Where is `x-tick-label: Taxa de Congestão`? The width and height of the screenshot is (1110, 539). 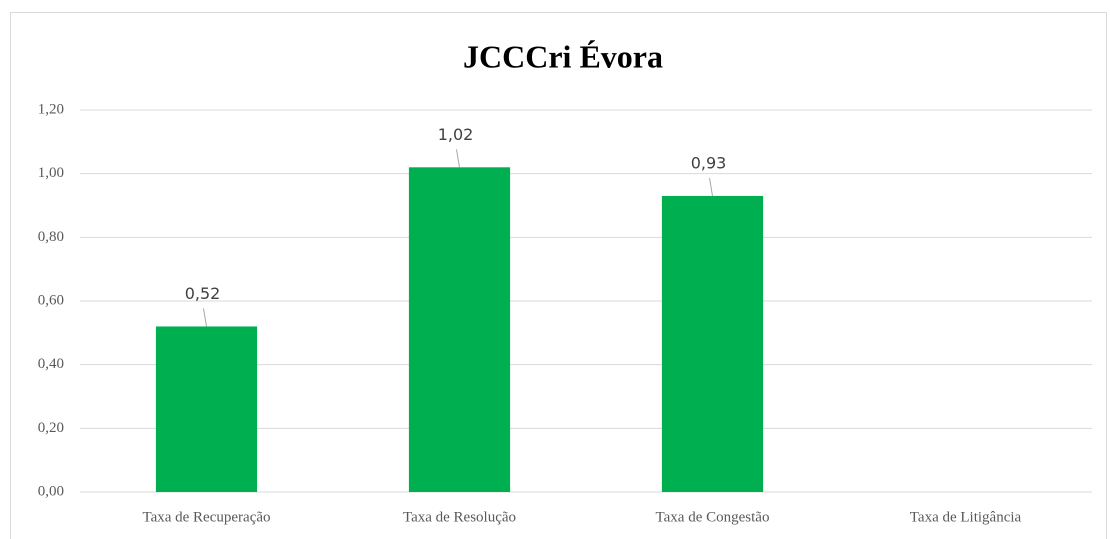
x-tick-label: Taxa de Congestão is located at coordinates (713, 517).